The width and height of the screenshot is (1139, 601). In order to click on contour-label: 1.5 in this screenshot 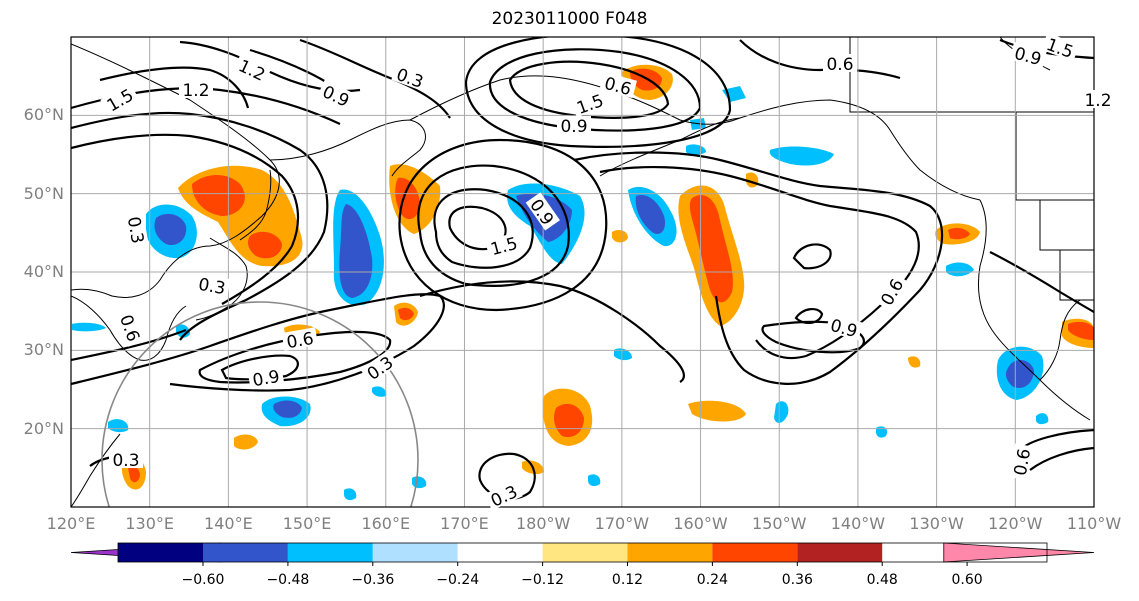, I will do `click(504, 247)`.